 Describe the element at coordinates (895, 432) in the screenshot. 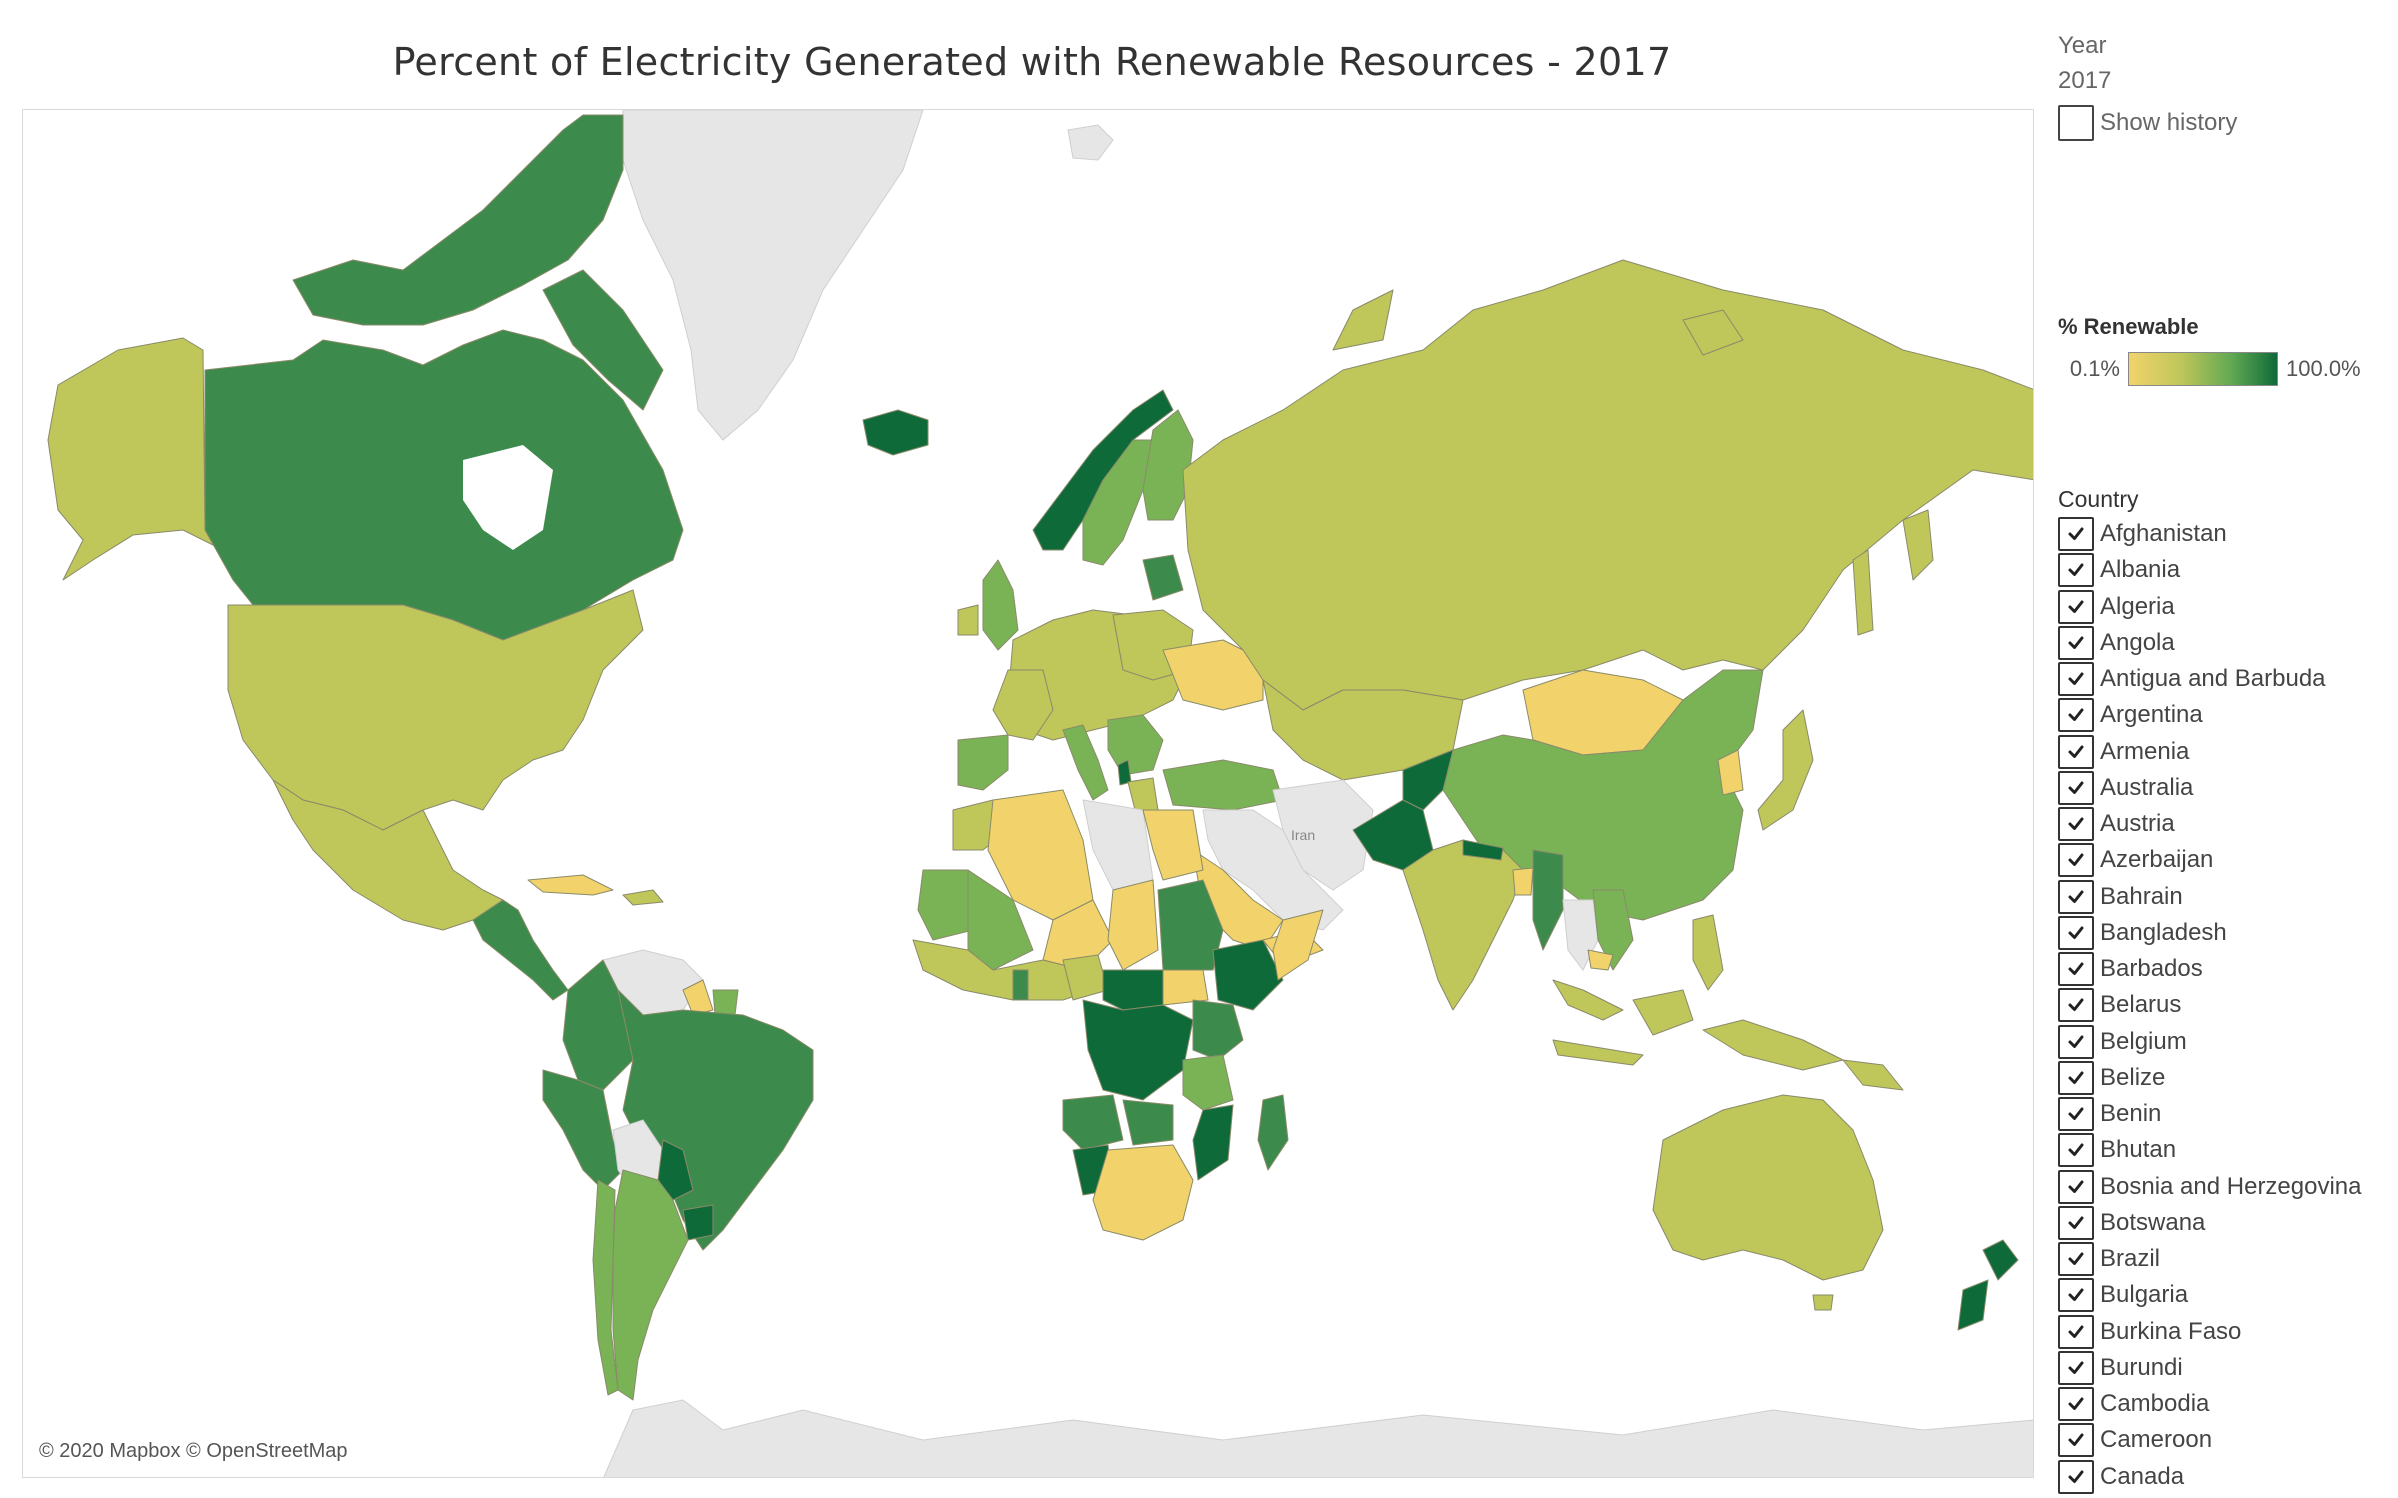

I see `country-iceland` at that location.